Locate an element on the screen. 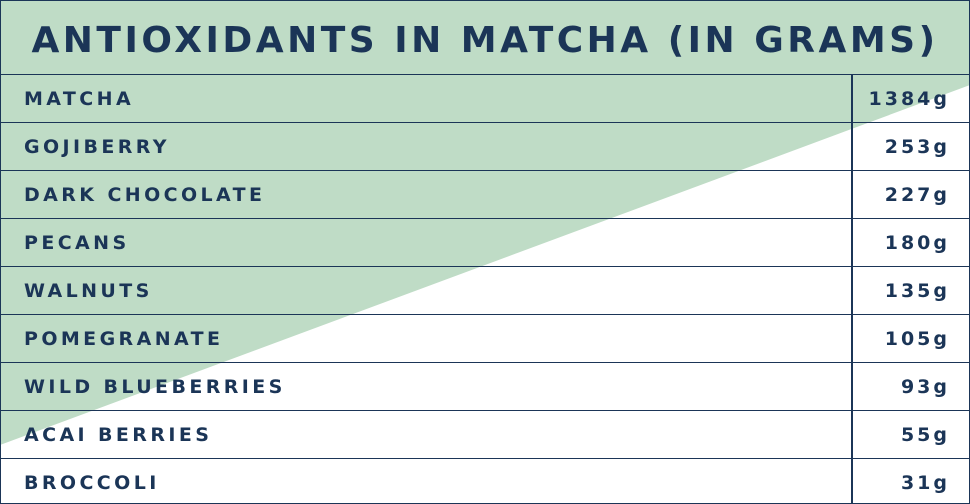 This screenshot has height=504, width=970. column-divider is located at coordinates (852, 289).